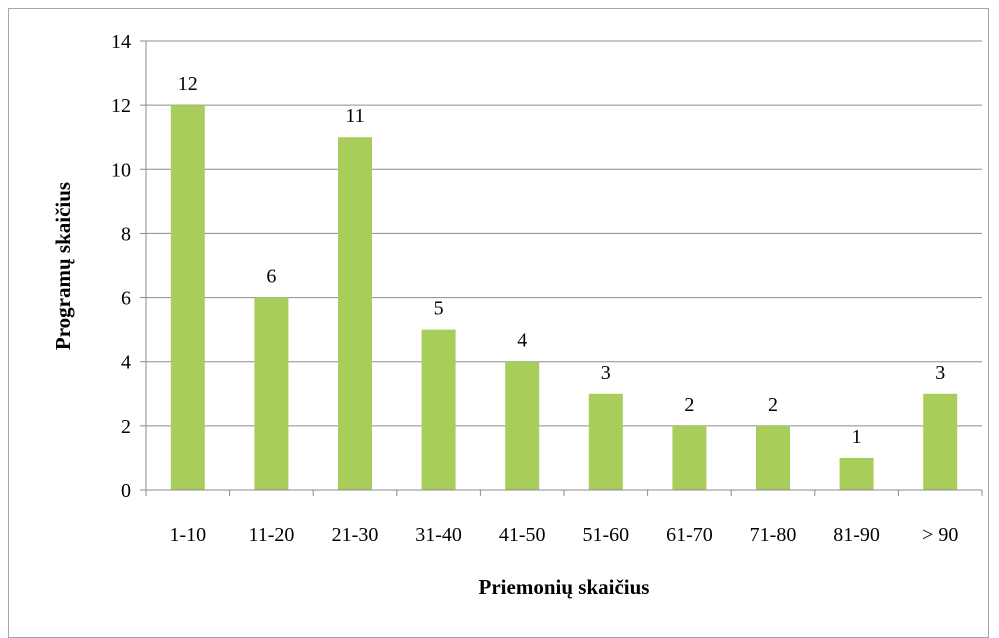  What do you see at coordinates (126, 363) in the screenshot?
I see `y-tick-label: 4` at bounding box center [126, 363].